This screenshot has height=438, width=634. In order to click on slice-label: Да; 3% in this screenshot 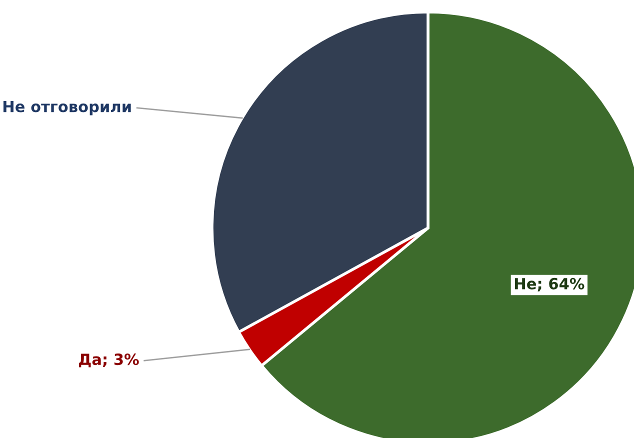, I will do `click(108, 361)`.